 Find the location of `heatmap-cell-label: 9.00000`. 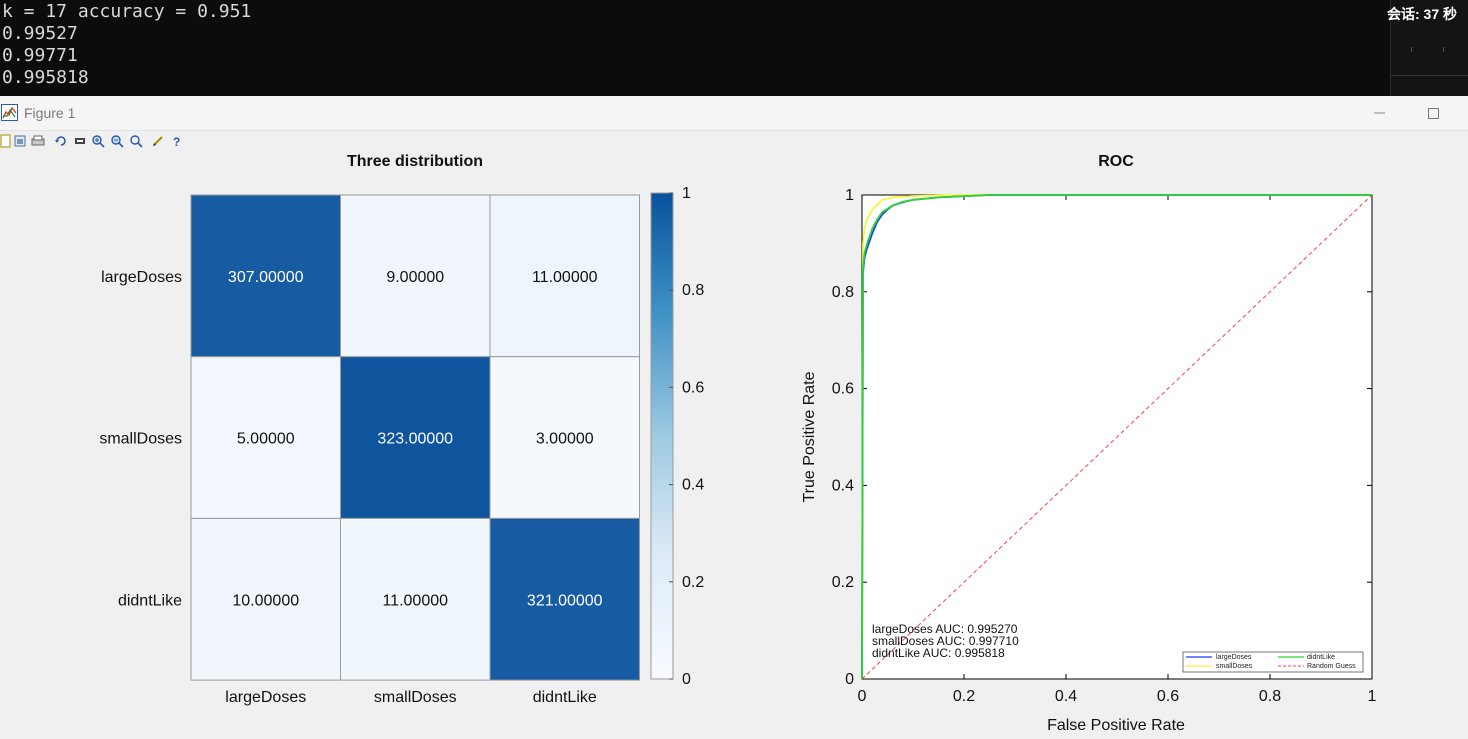

heatmap-cell-label: 9.00000 is located at coordinates (415, 277).